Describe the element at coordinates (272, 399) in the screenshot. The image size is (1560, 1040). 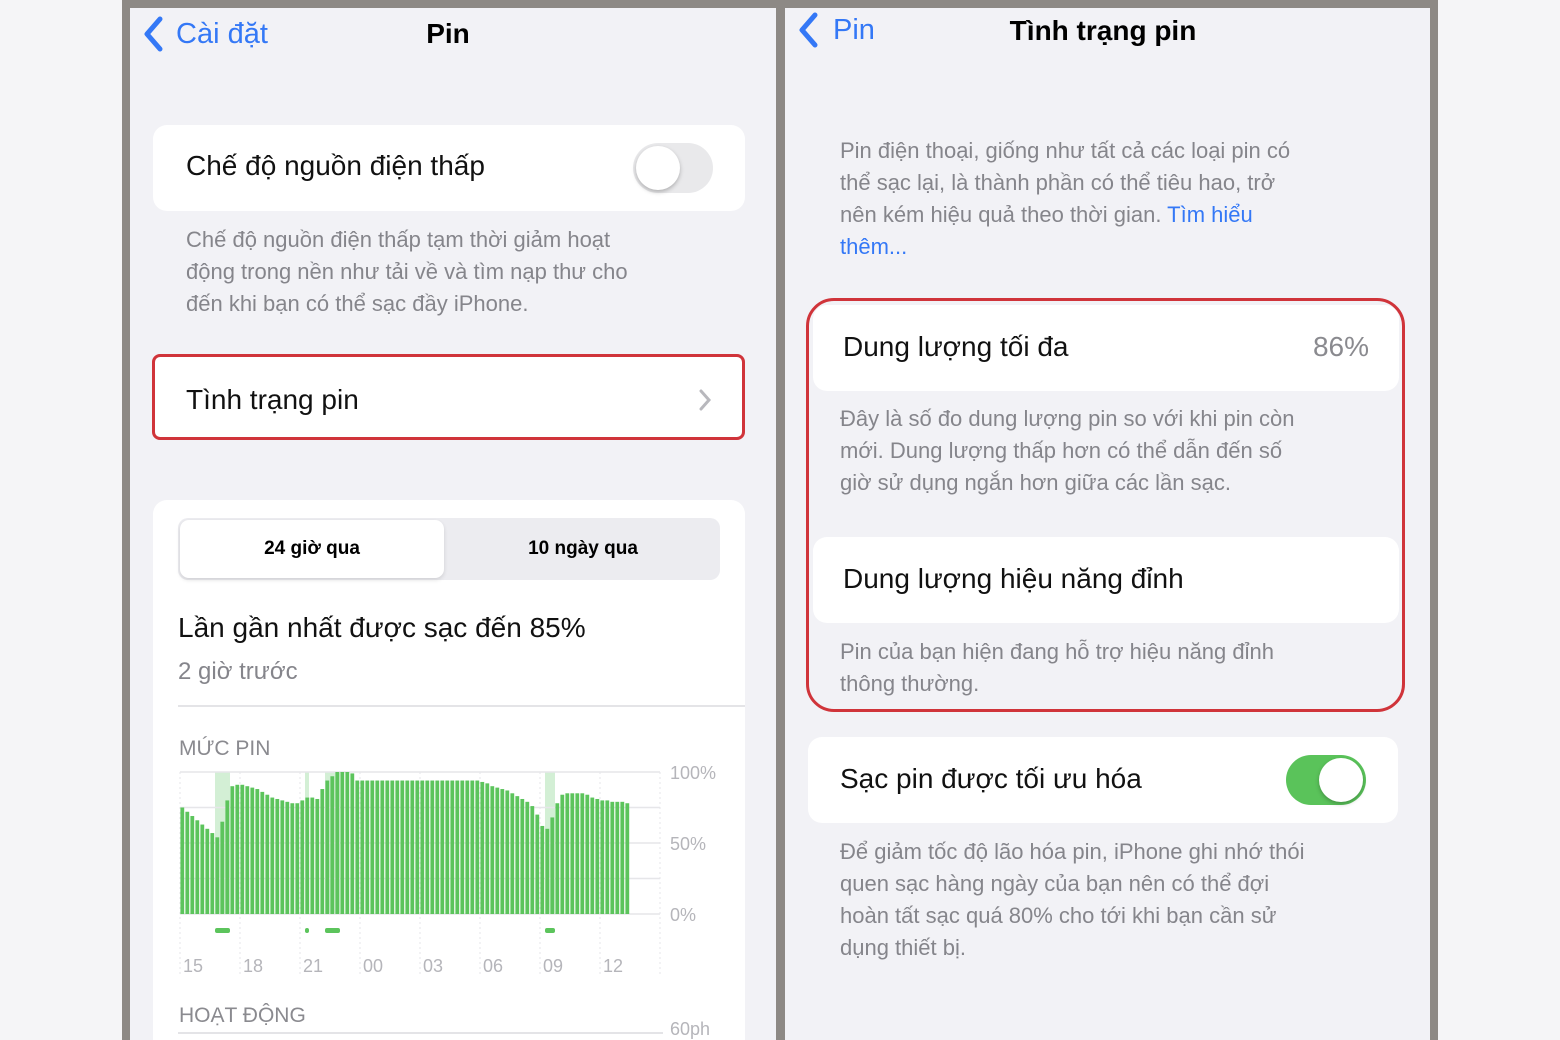
I see `battery-health-label: Tình trạng pin` at that location.